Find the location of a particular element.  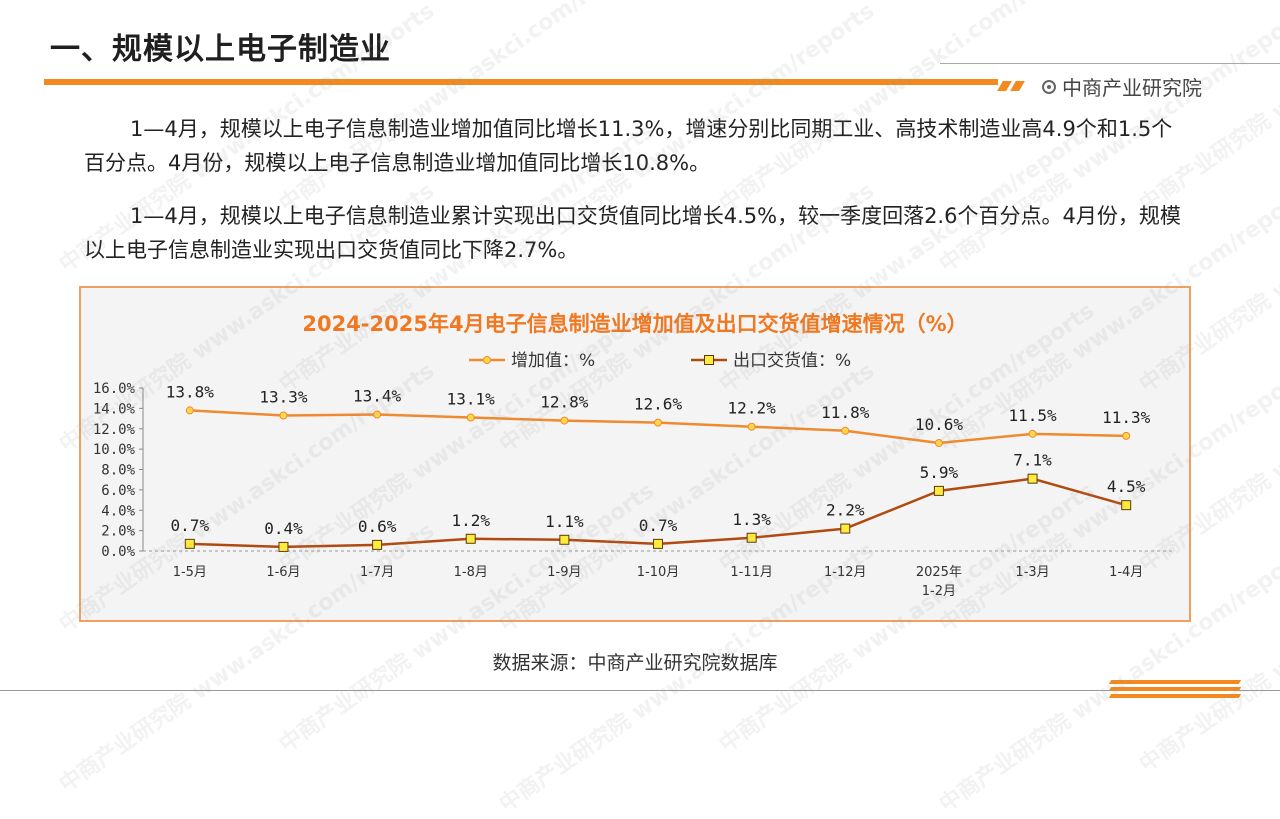

x-tick-label: 1-9月 is located at coordinates (564, 572).